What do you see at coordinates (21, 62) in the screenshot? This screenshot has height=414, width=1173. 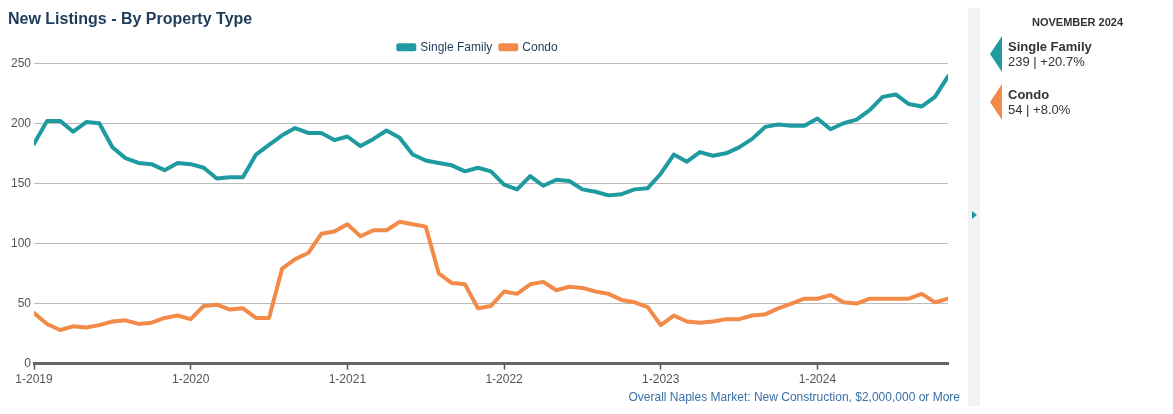 I see `y-tick-label: 250` at bounding box center [21, 62].